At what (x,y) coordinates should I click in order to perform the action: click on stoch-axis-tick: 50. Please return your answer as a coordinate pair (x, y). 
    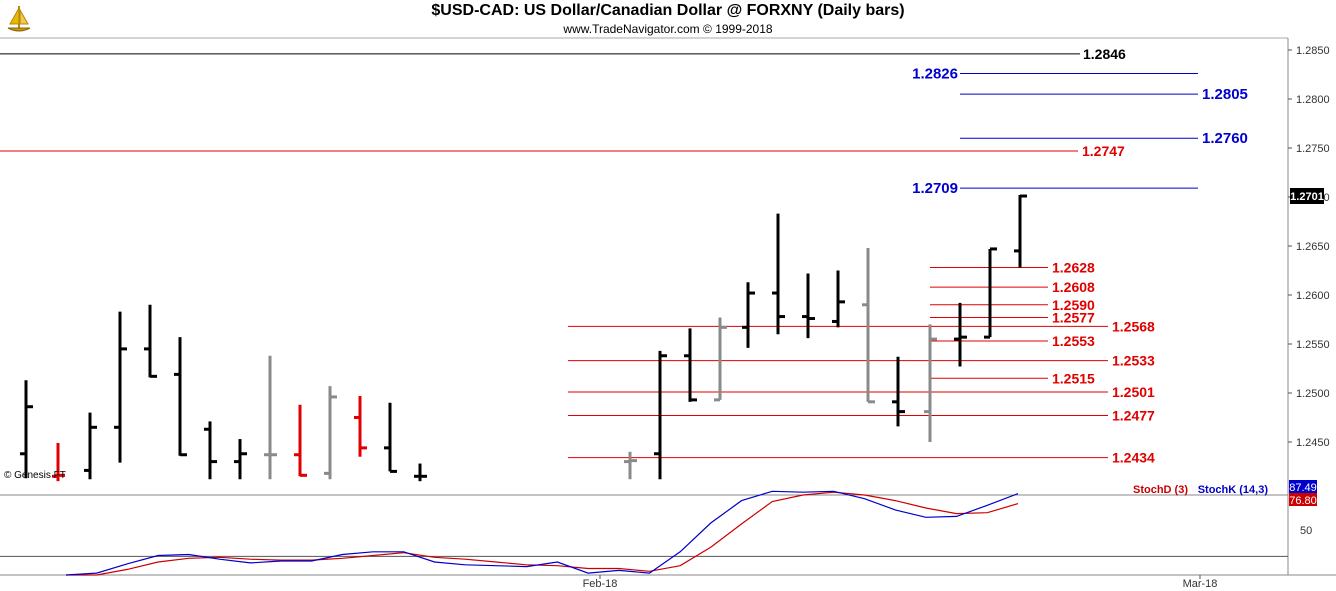
    Looking at the image, I should click on (1306, 531).